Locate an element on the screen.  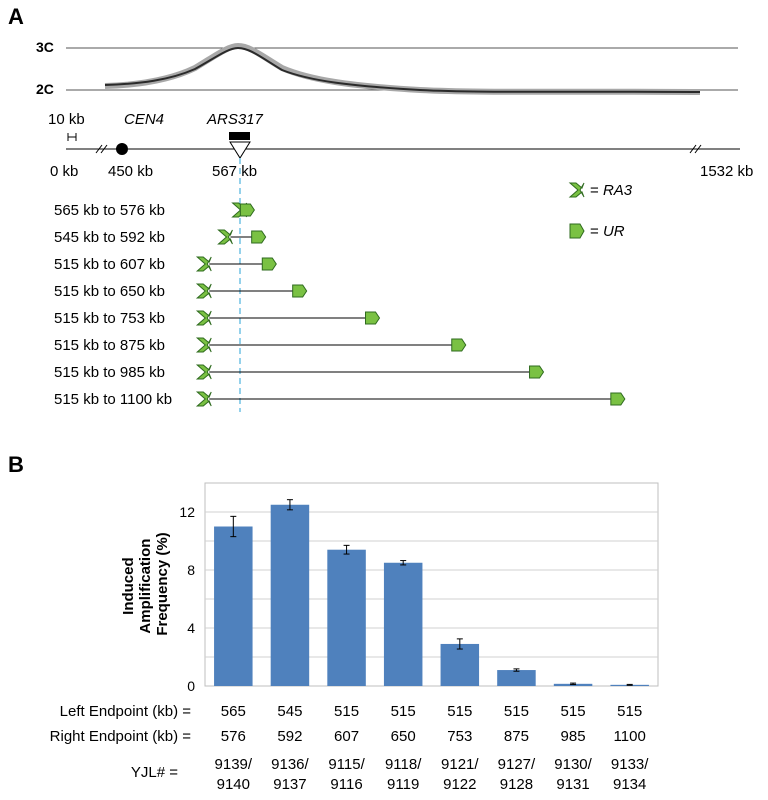
chromosome-tick-1532kb: 1532 kb is located at coordinates (726, 171).